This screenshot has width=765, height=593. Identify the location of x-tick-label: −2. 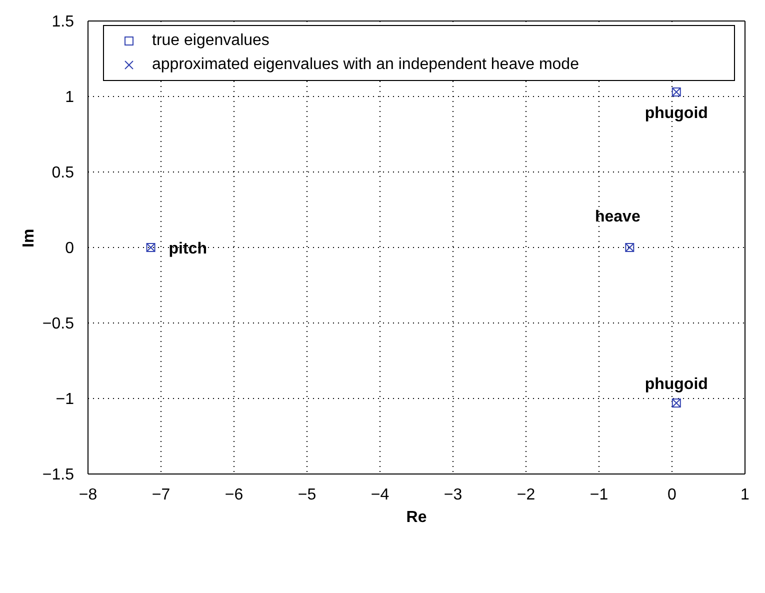
(526, 495).